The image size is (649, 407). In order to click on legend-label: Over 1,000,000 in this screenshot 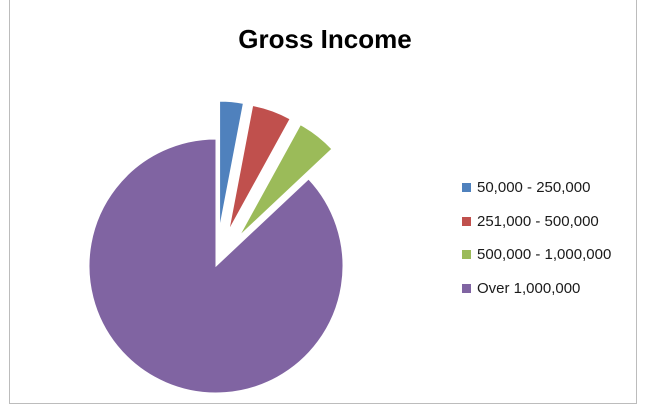, I will do `click(529, 288)`.